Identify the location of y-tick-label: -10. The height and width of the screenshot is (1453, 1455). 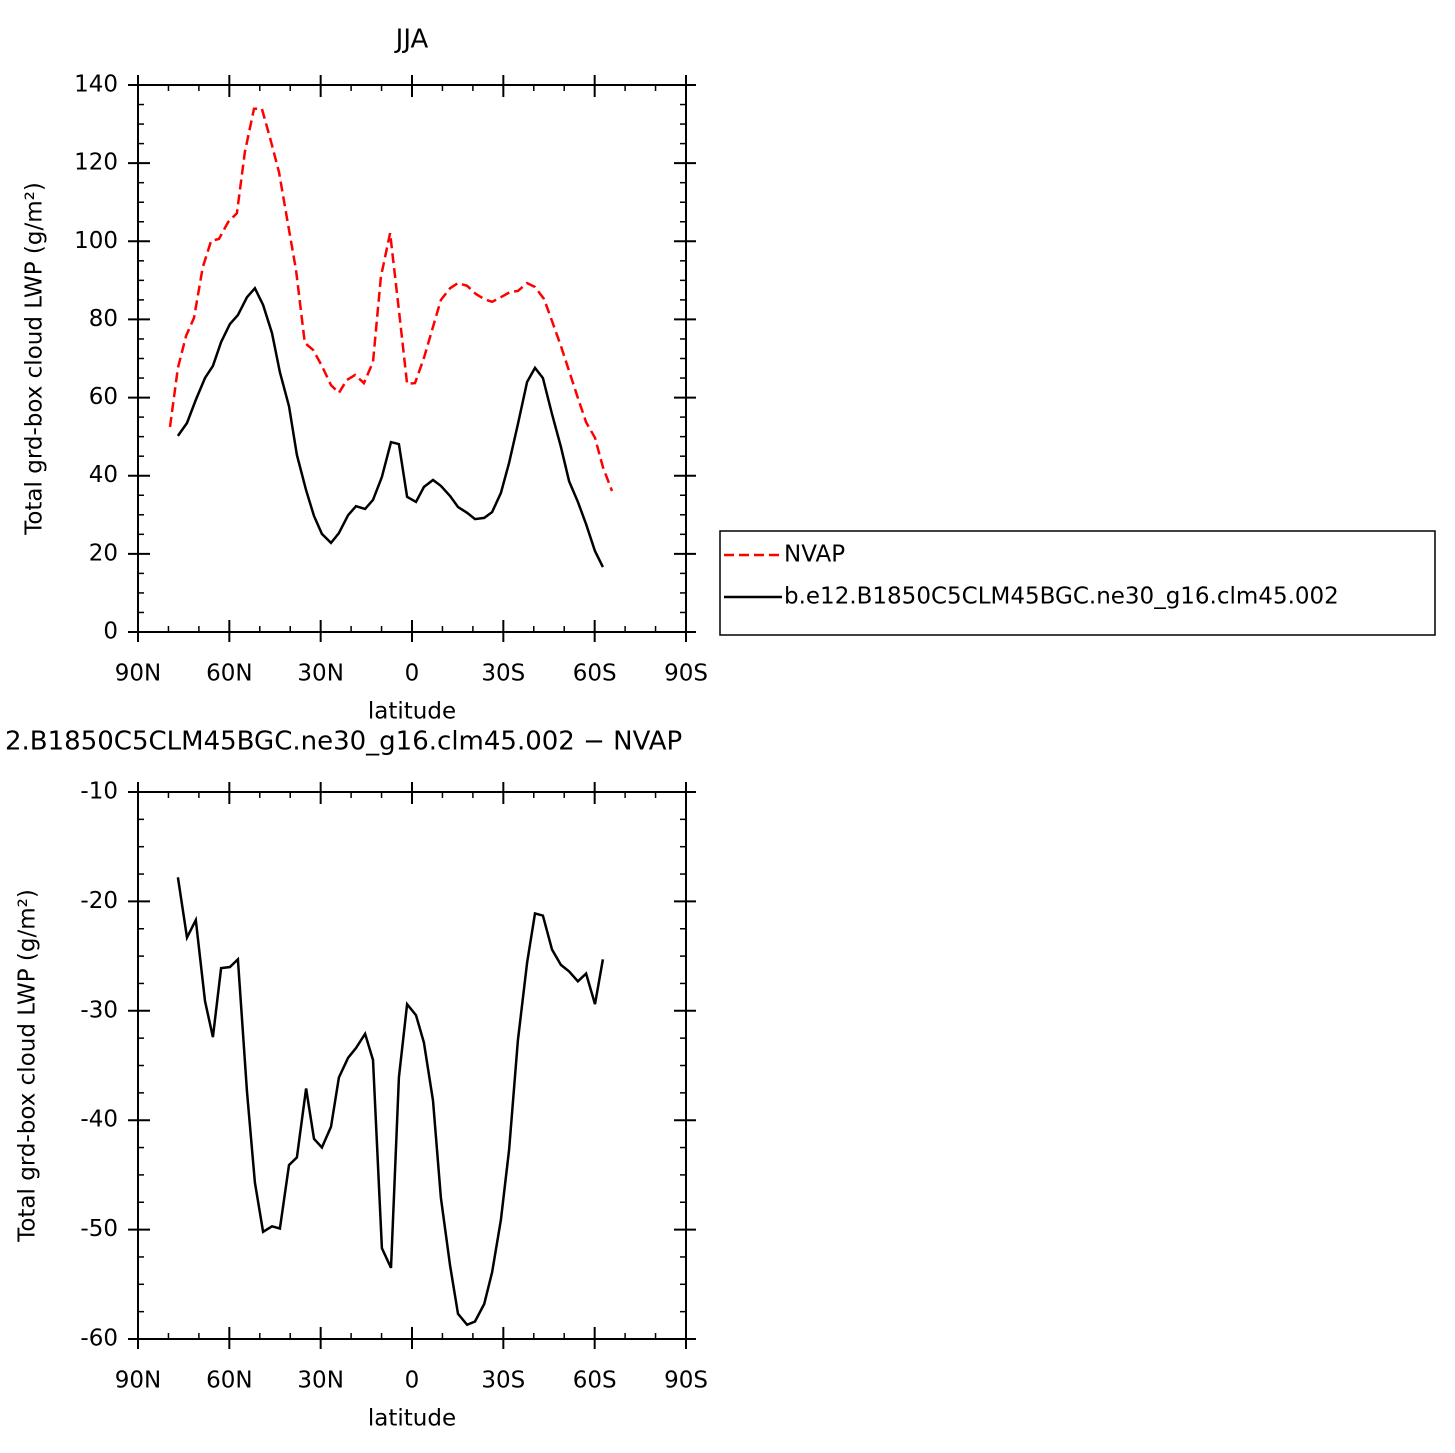
(99, 792).